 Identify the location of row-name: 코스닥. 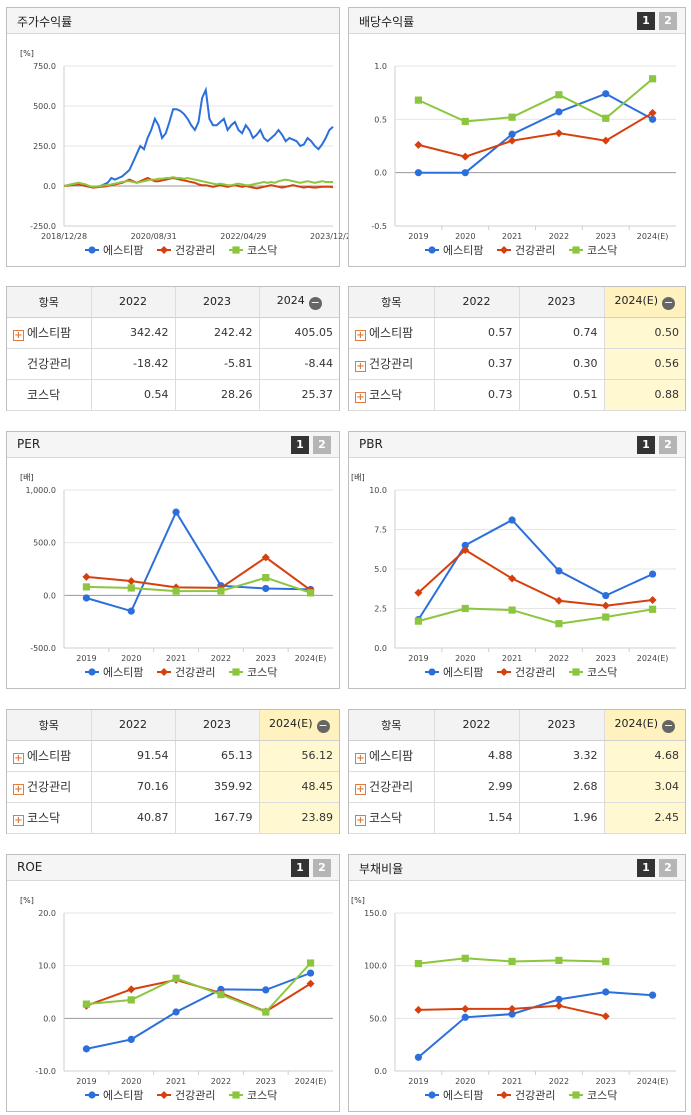
(386, 818).